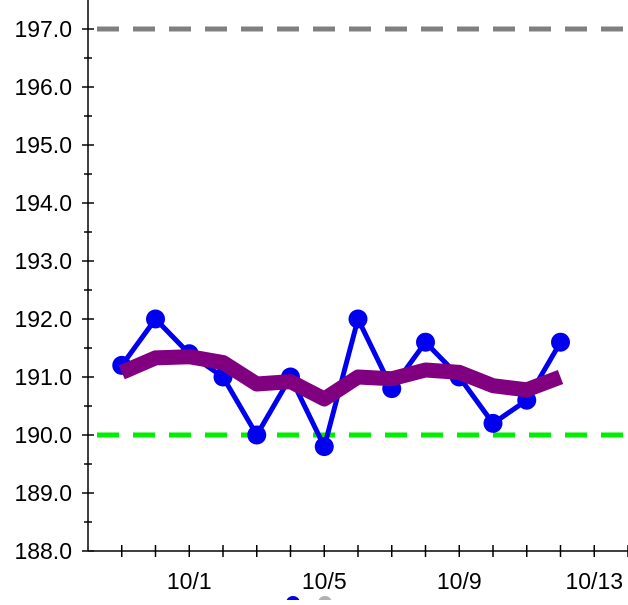 This screenshot has height=605, width=628. Describe the element at coordinates (43, 319) in the screenshot. I see `y-tick-label: 192.0` at that location.